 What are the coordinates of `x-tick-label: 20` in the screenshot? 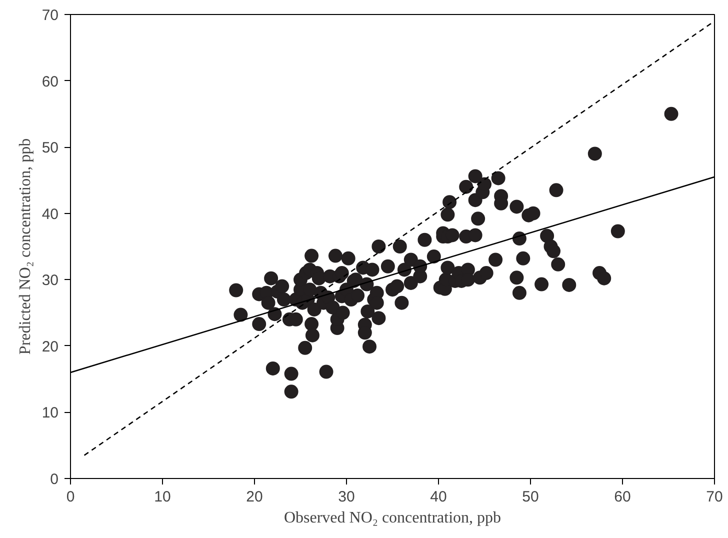 It's located at (254, 497).